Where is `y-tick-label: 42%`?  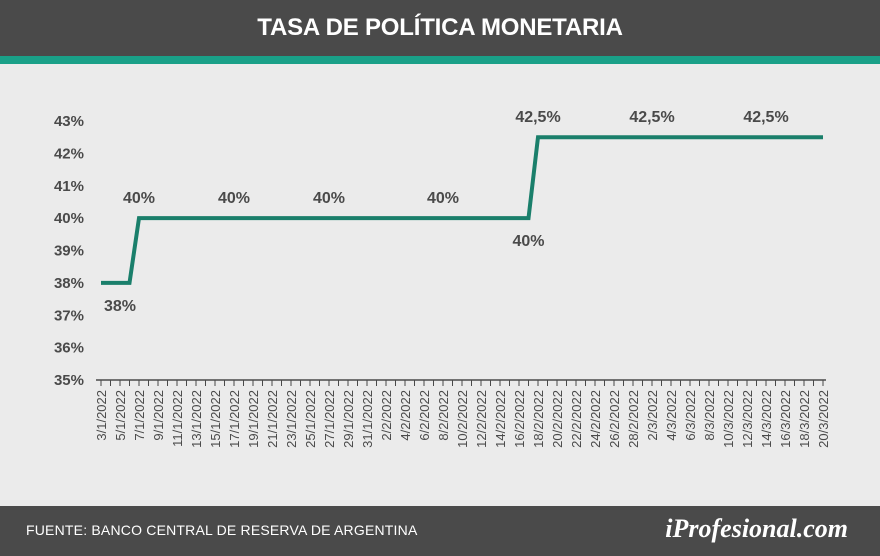
y-tick-label: 42% is located at coordinates (69, 153).